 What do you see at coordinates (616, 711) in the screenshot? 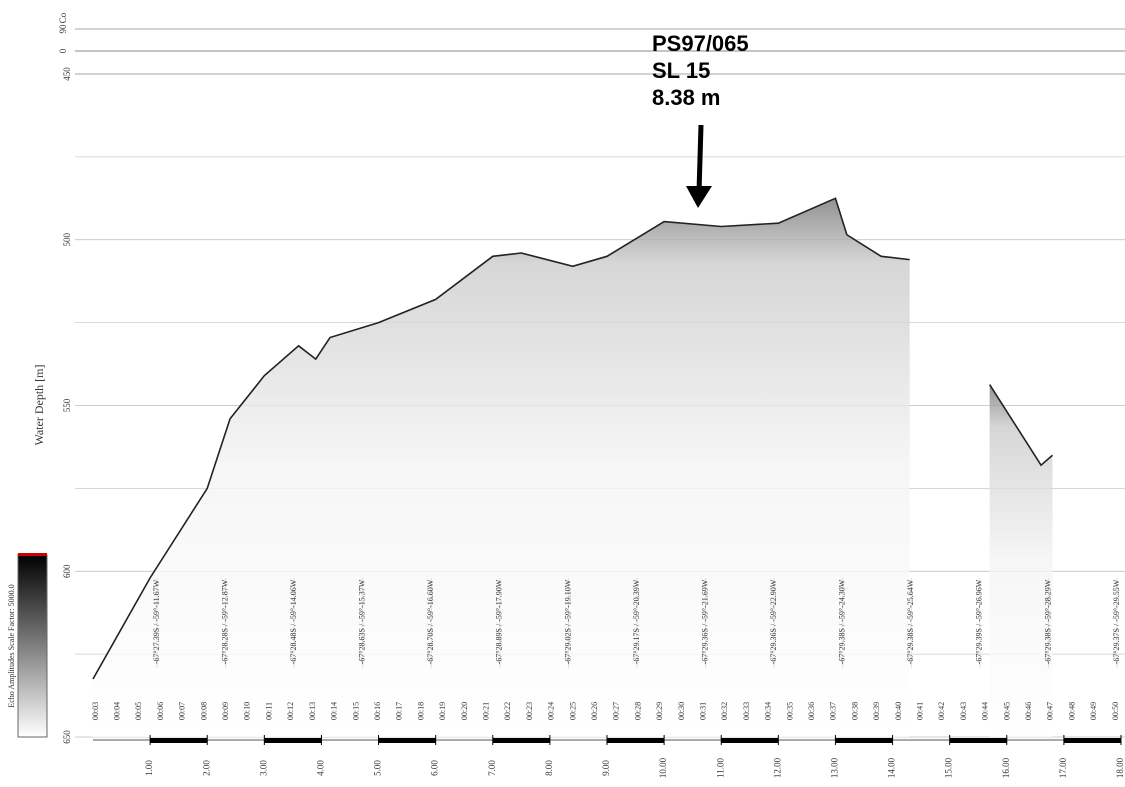
I see `time-label: 00:27` at bounding box center [616, 711].